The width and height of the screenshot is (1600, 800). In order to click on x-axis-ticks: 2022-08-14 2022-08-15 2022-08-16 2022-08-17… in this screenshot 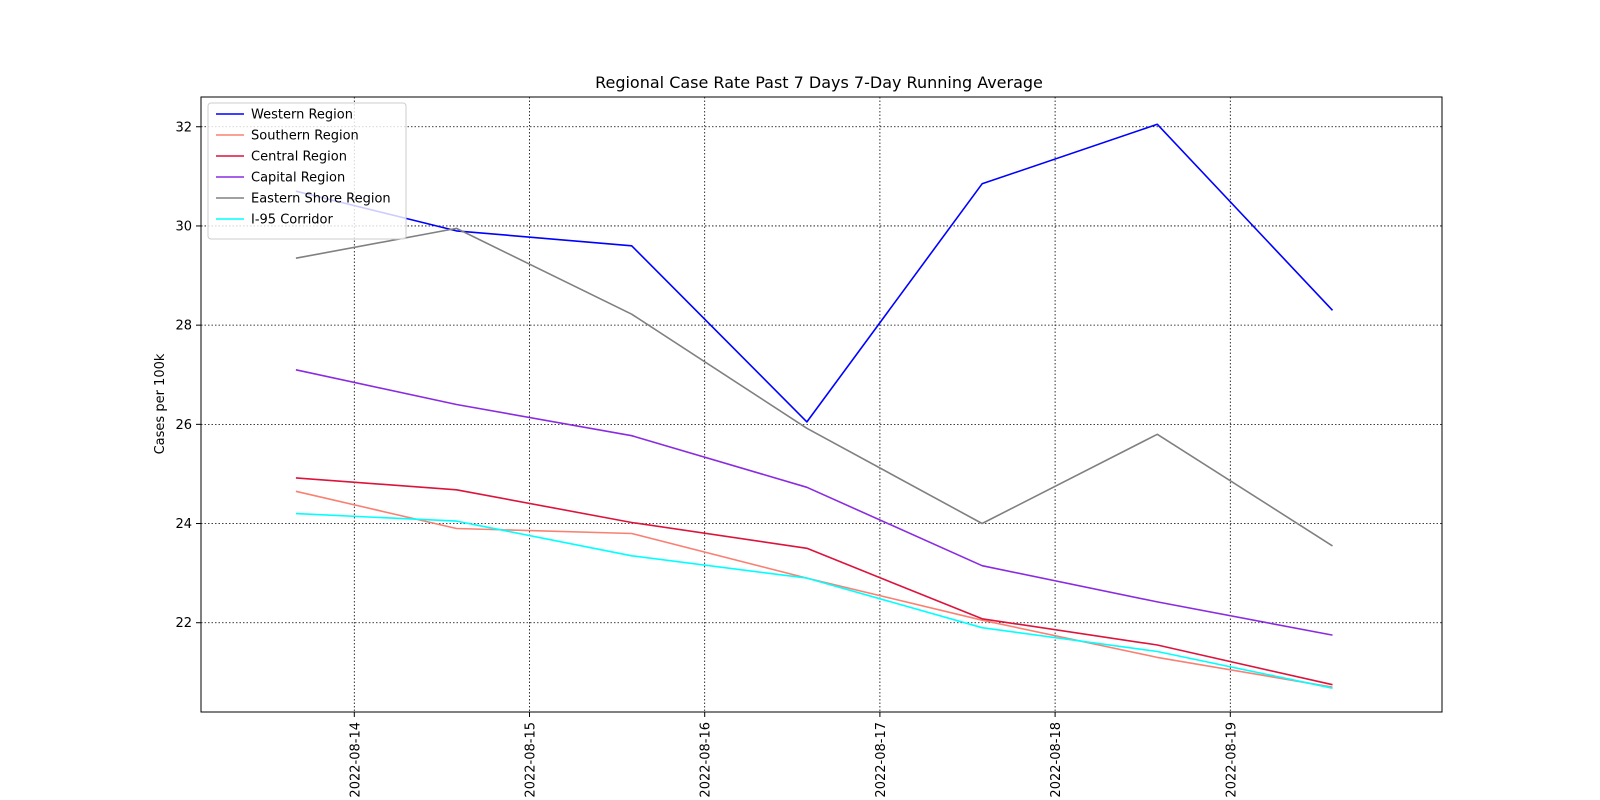, I will do `click(793, 755)`.